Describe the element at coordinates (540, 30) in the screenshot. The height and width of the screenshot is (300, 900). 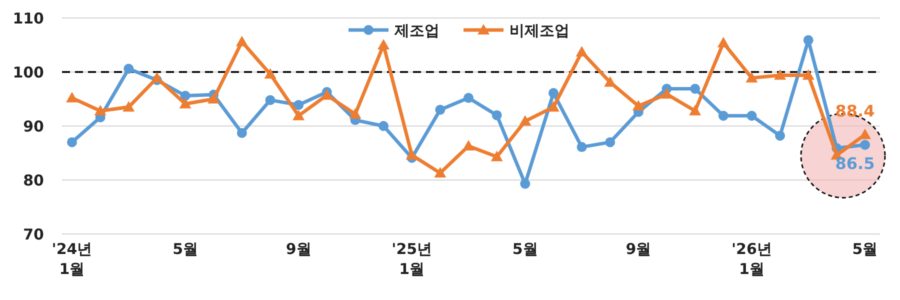
I see `legend-label: 비제조업` at that location.